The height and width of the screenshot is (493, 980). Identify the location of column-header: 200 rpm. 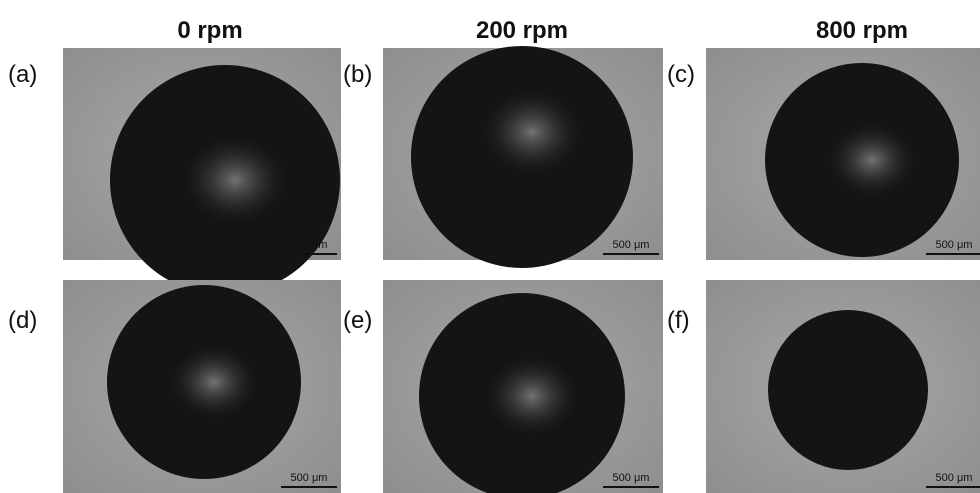
(522, 30).